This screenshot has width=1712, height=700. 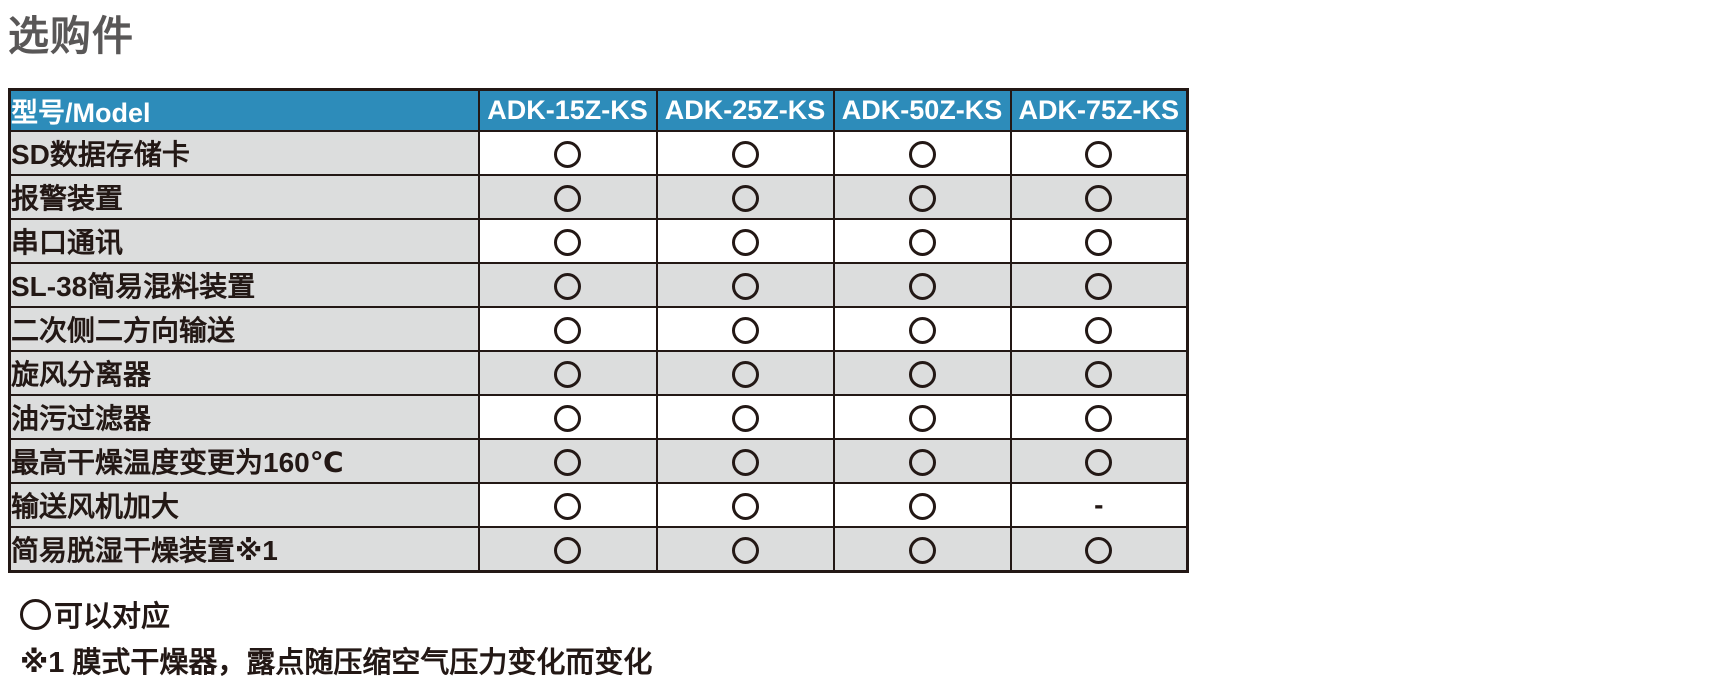 What do you see at coordinates (244, 197) in the screenshot?
I see `option-label: 报警装置` at bounding box center [244, 197].